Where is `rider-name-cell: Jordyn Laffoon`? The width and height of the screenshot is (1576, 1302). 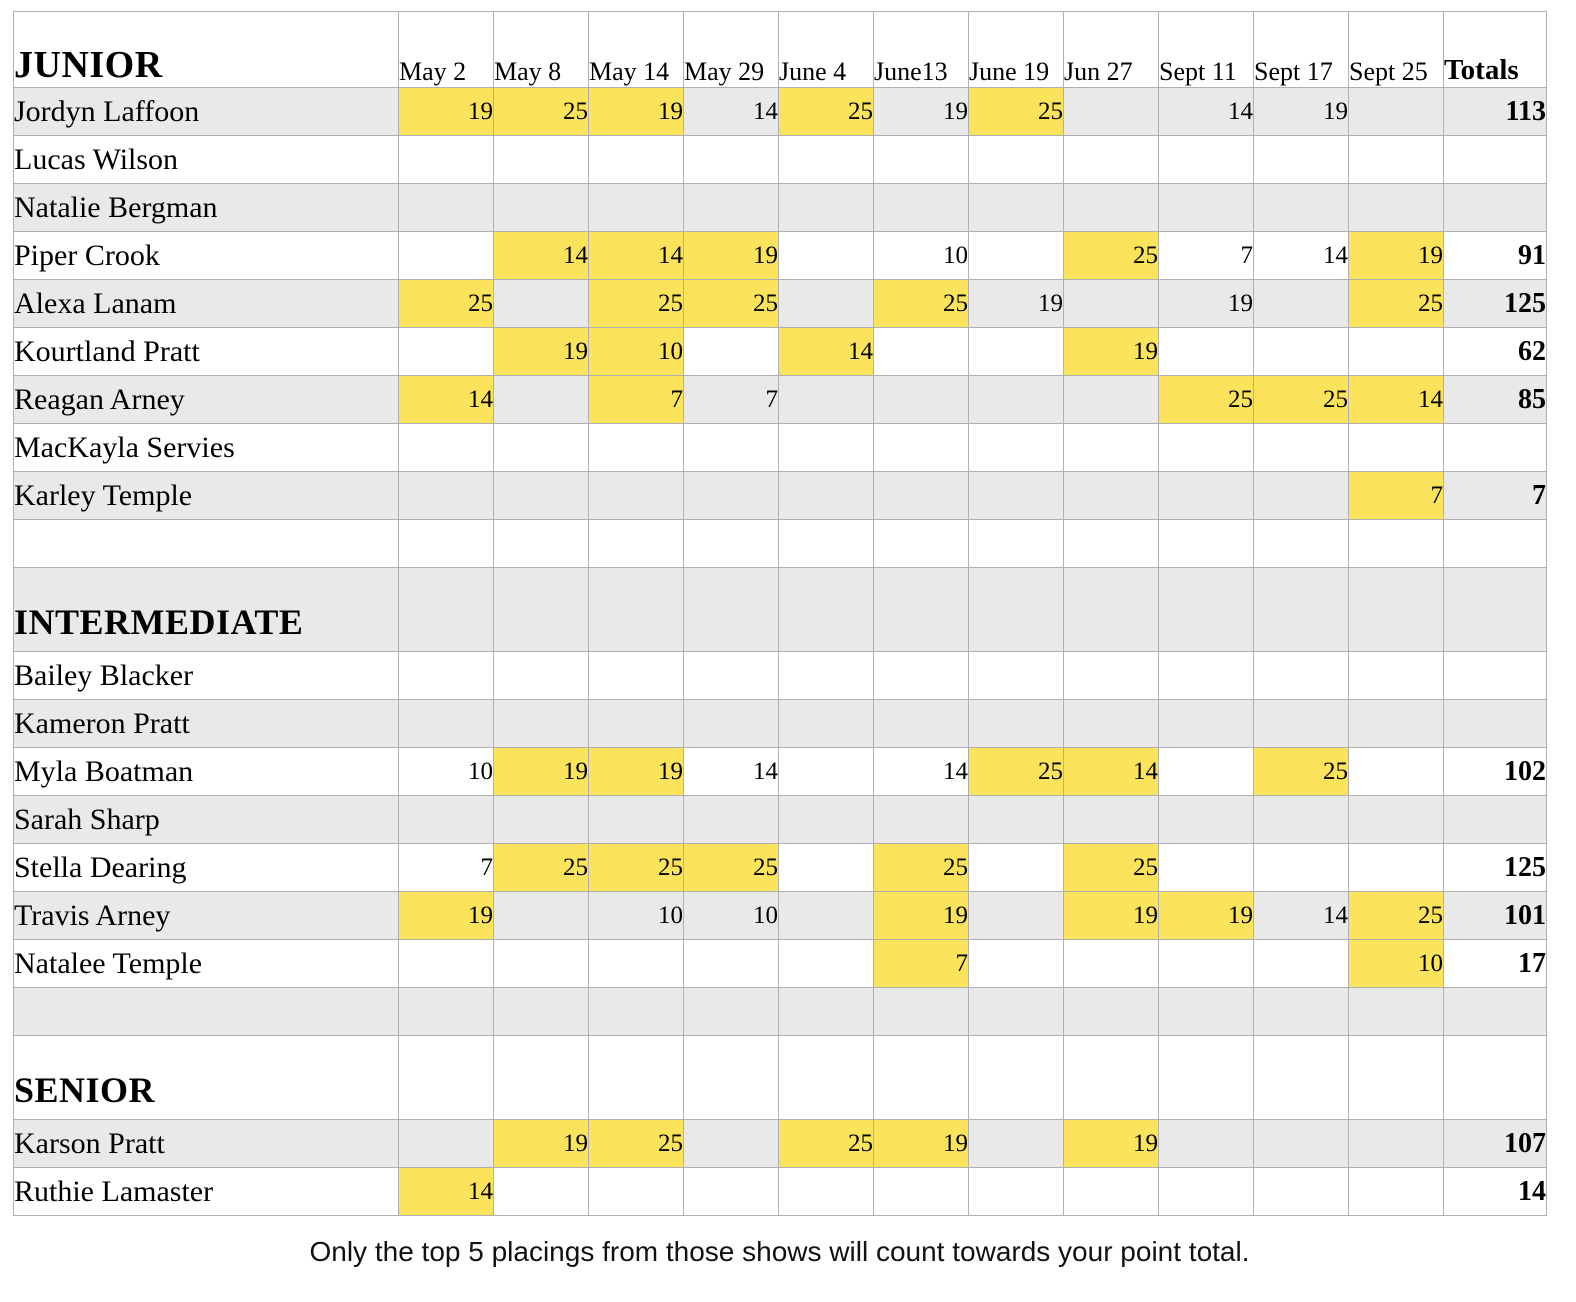
rider-name-cell: Jordyn Laffoon is located at coordinates (206, 111).